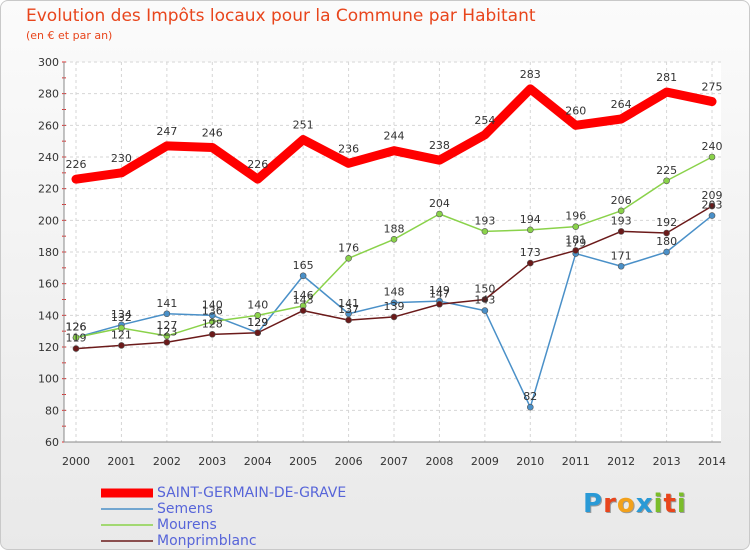  What do you see at coordinates (257, 322) in the screenshot?
I see `data-label: 129` at bounding box center [257, 322].